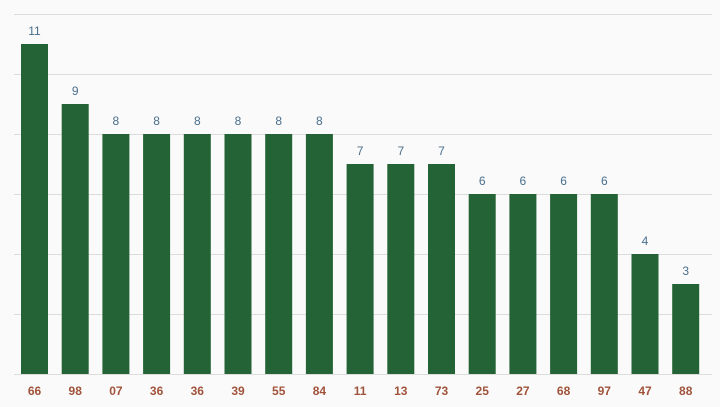 Image resolution: width=720 pixels, height=407 pixels. I want to click on x-tick-label: 97, so click(605, 391).